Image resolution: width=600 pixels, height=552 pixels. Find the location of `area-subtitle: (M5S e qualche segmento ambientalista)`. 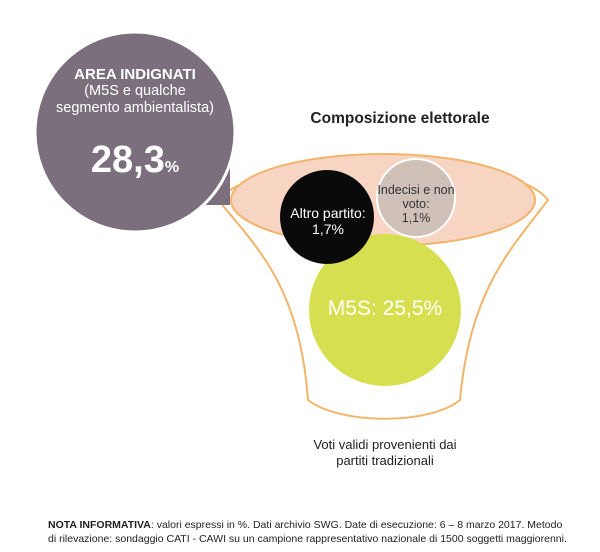

area-subtitle: (M5S e qualche segmento ambientalista) is located at coordinates (135, 99).